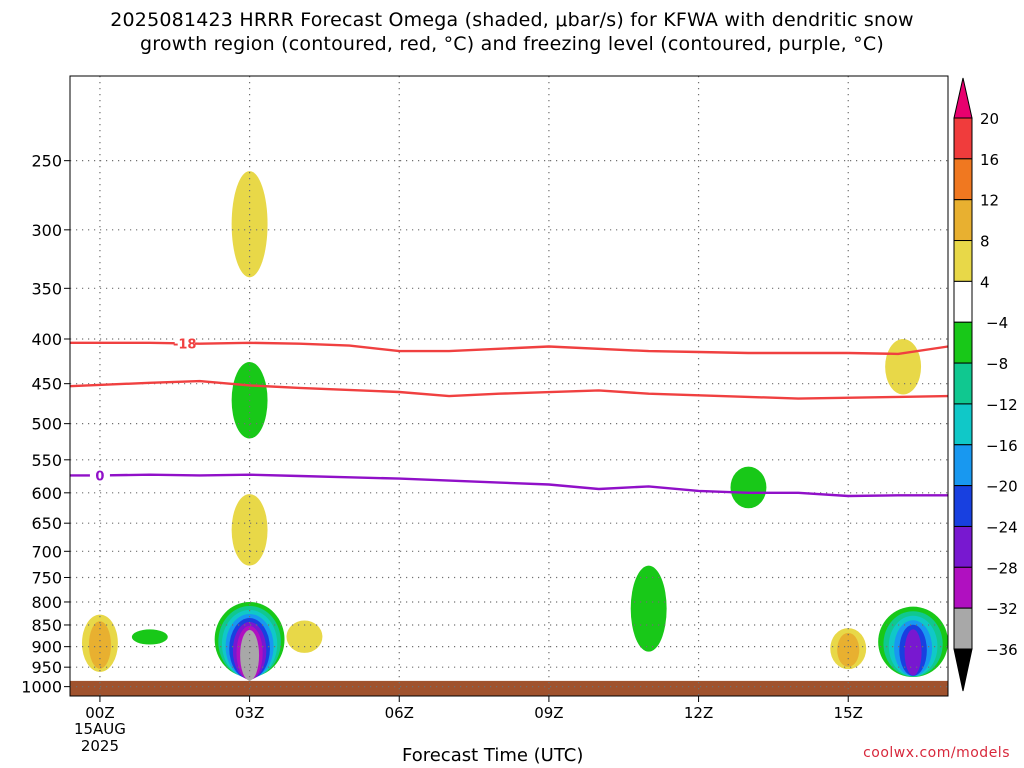 The height and width of the screenshot is (768, 1024). I want to click on colorbar-top-arrow, so click(963, 98).